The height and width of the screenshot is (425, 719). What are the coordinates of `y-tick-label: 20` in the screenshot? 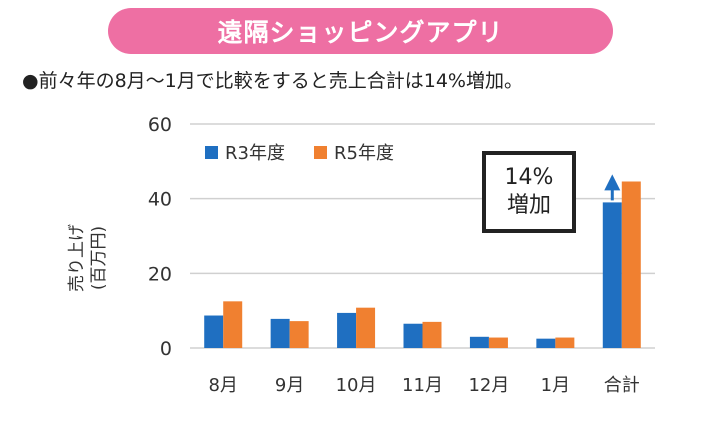 It's located at (160, 274).